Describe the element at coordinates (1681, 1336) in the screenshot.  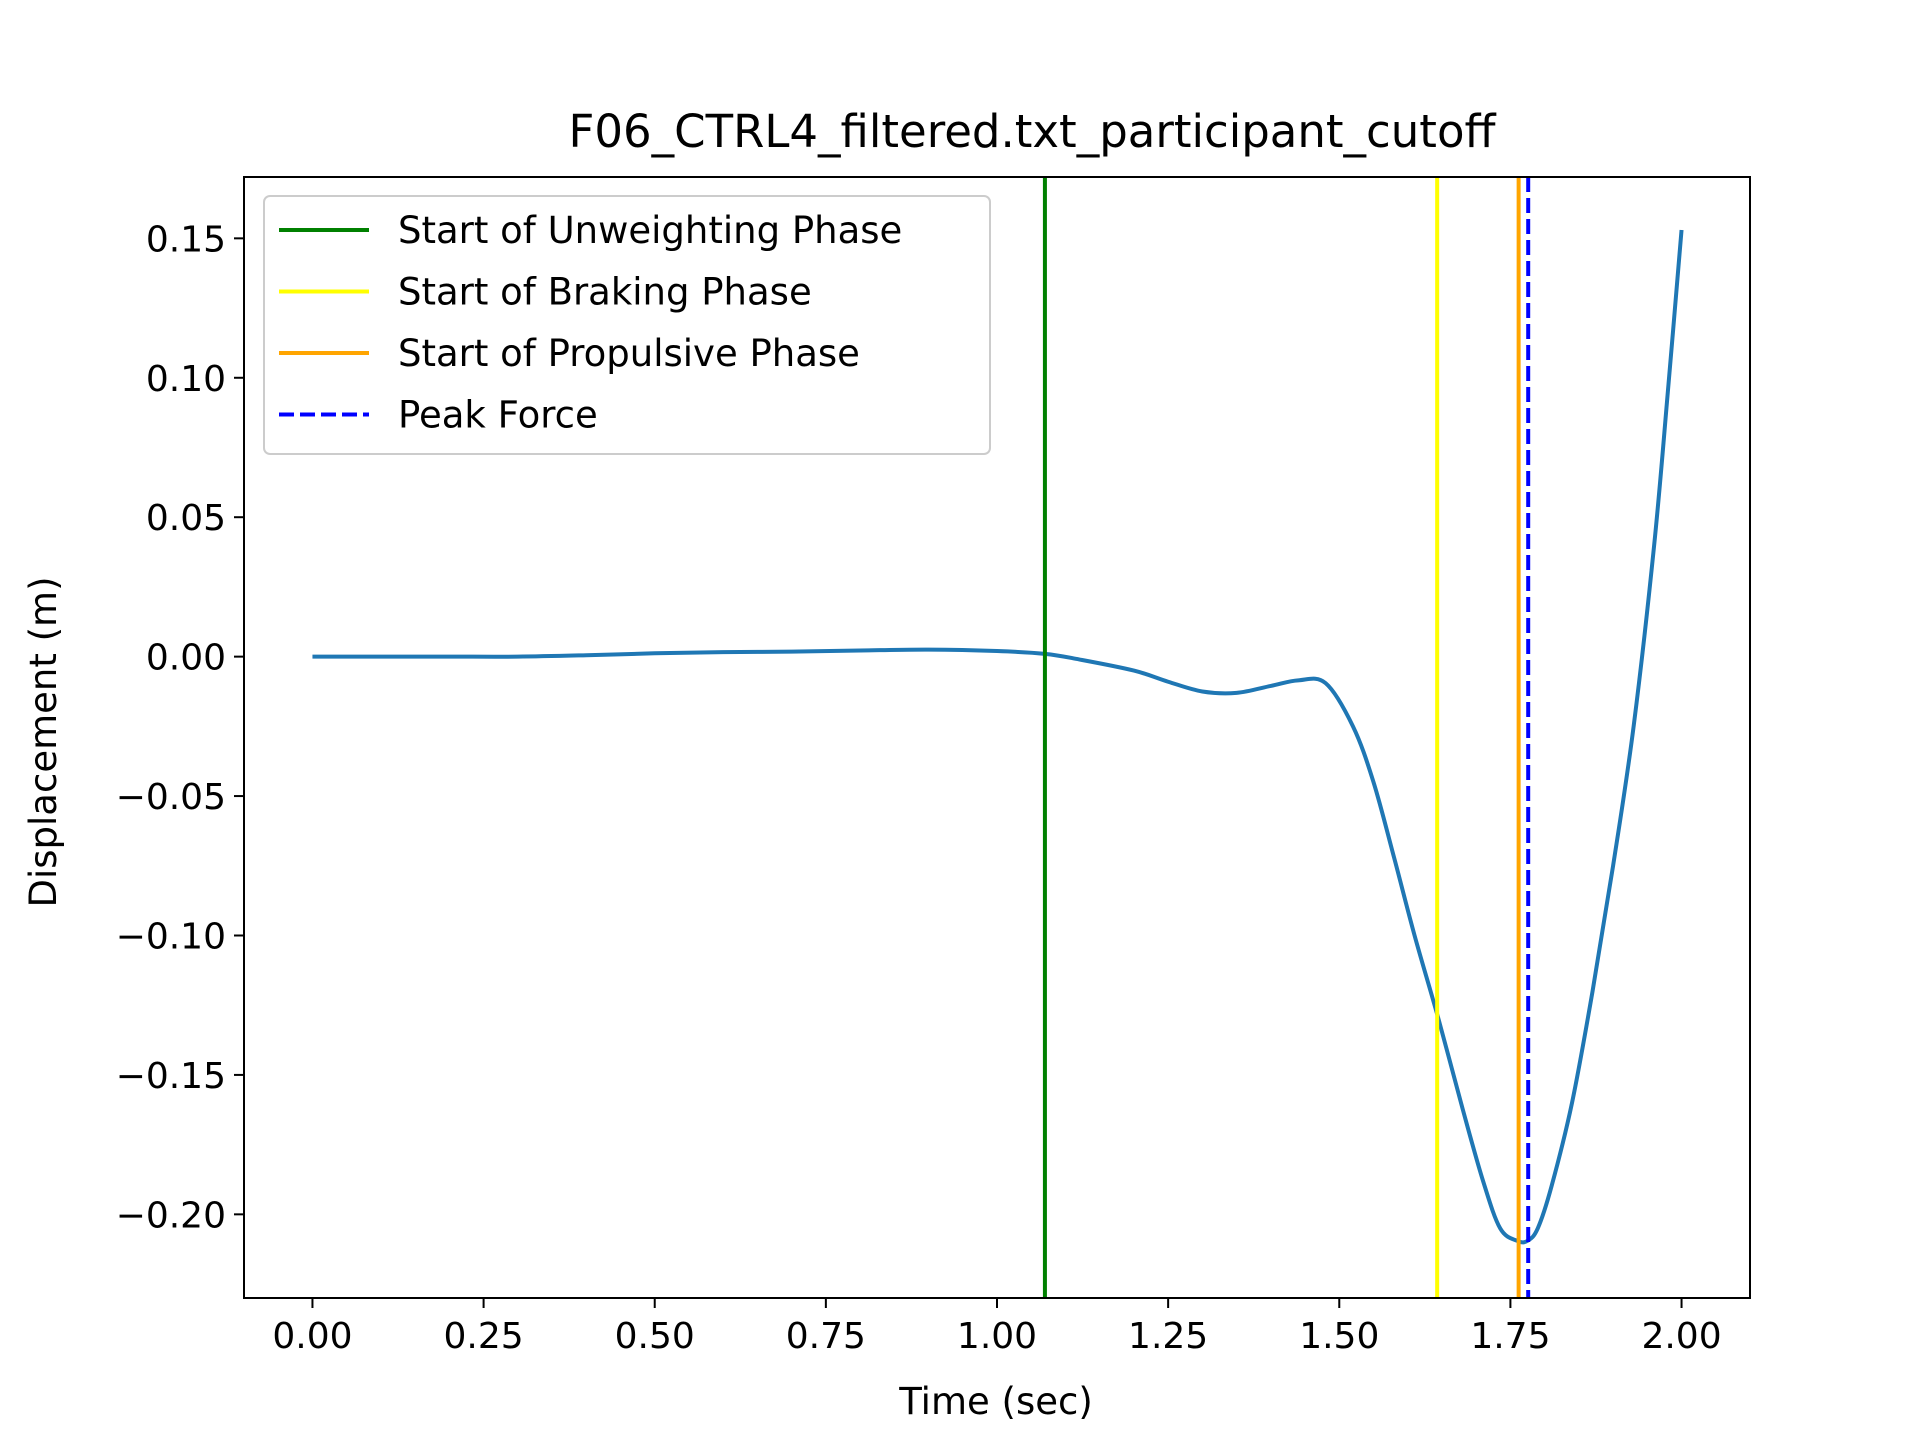
I see `x-tick-label: 2.00` at that location.